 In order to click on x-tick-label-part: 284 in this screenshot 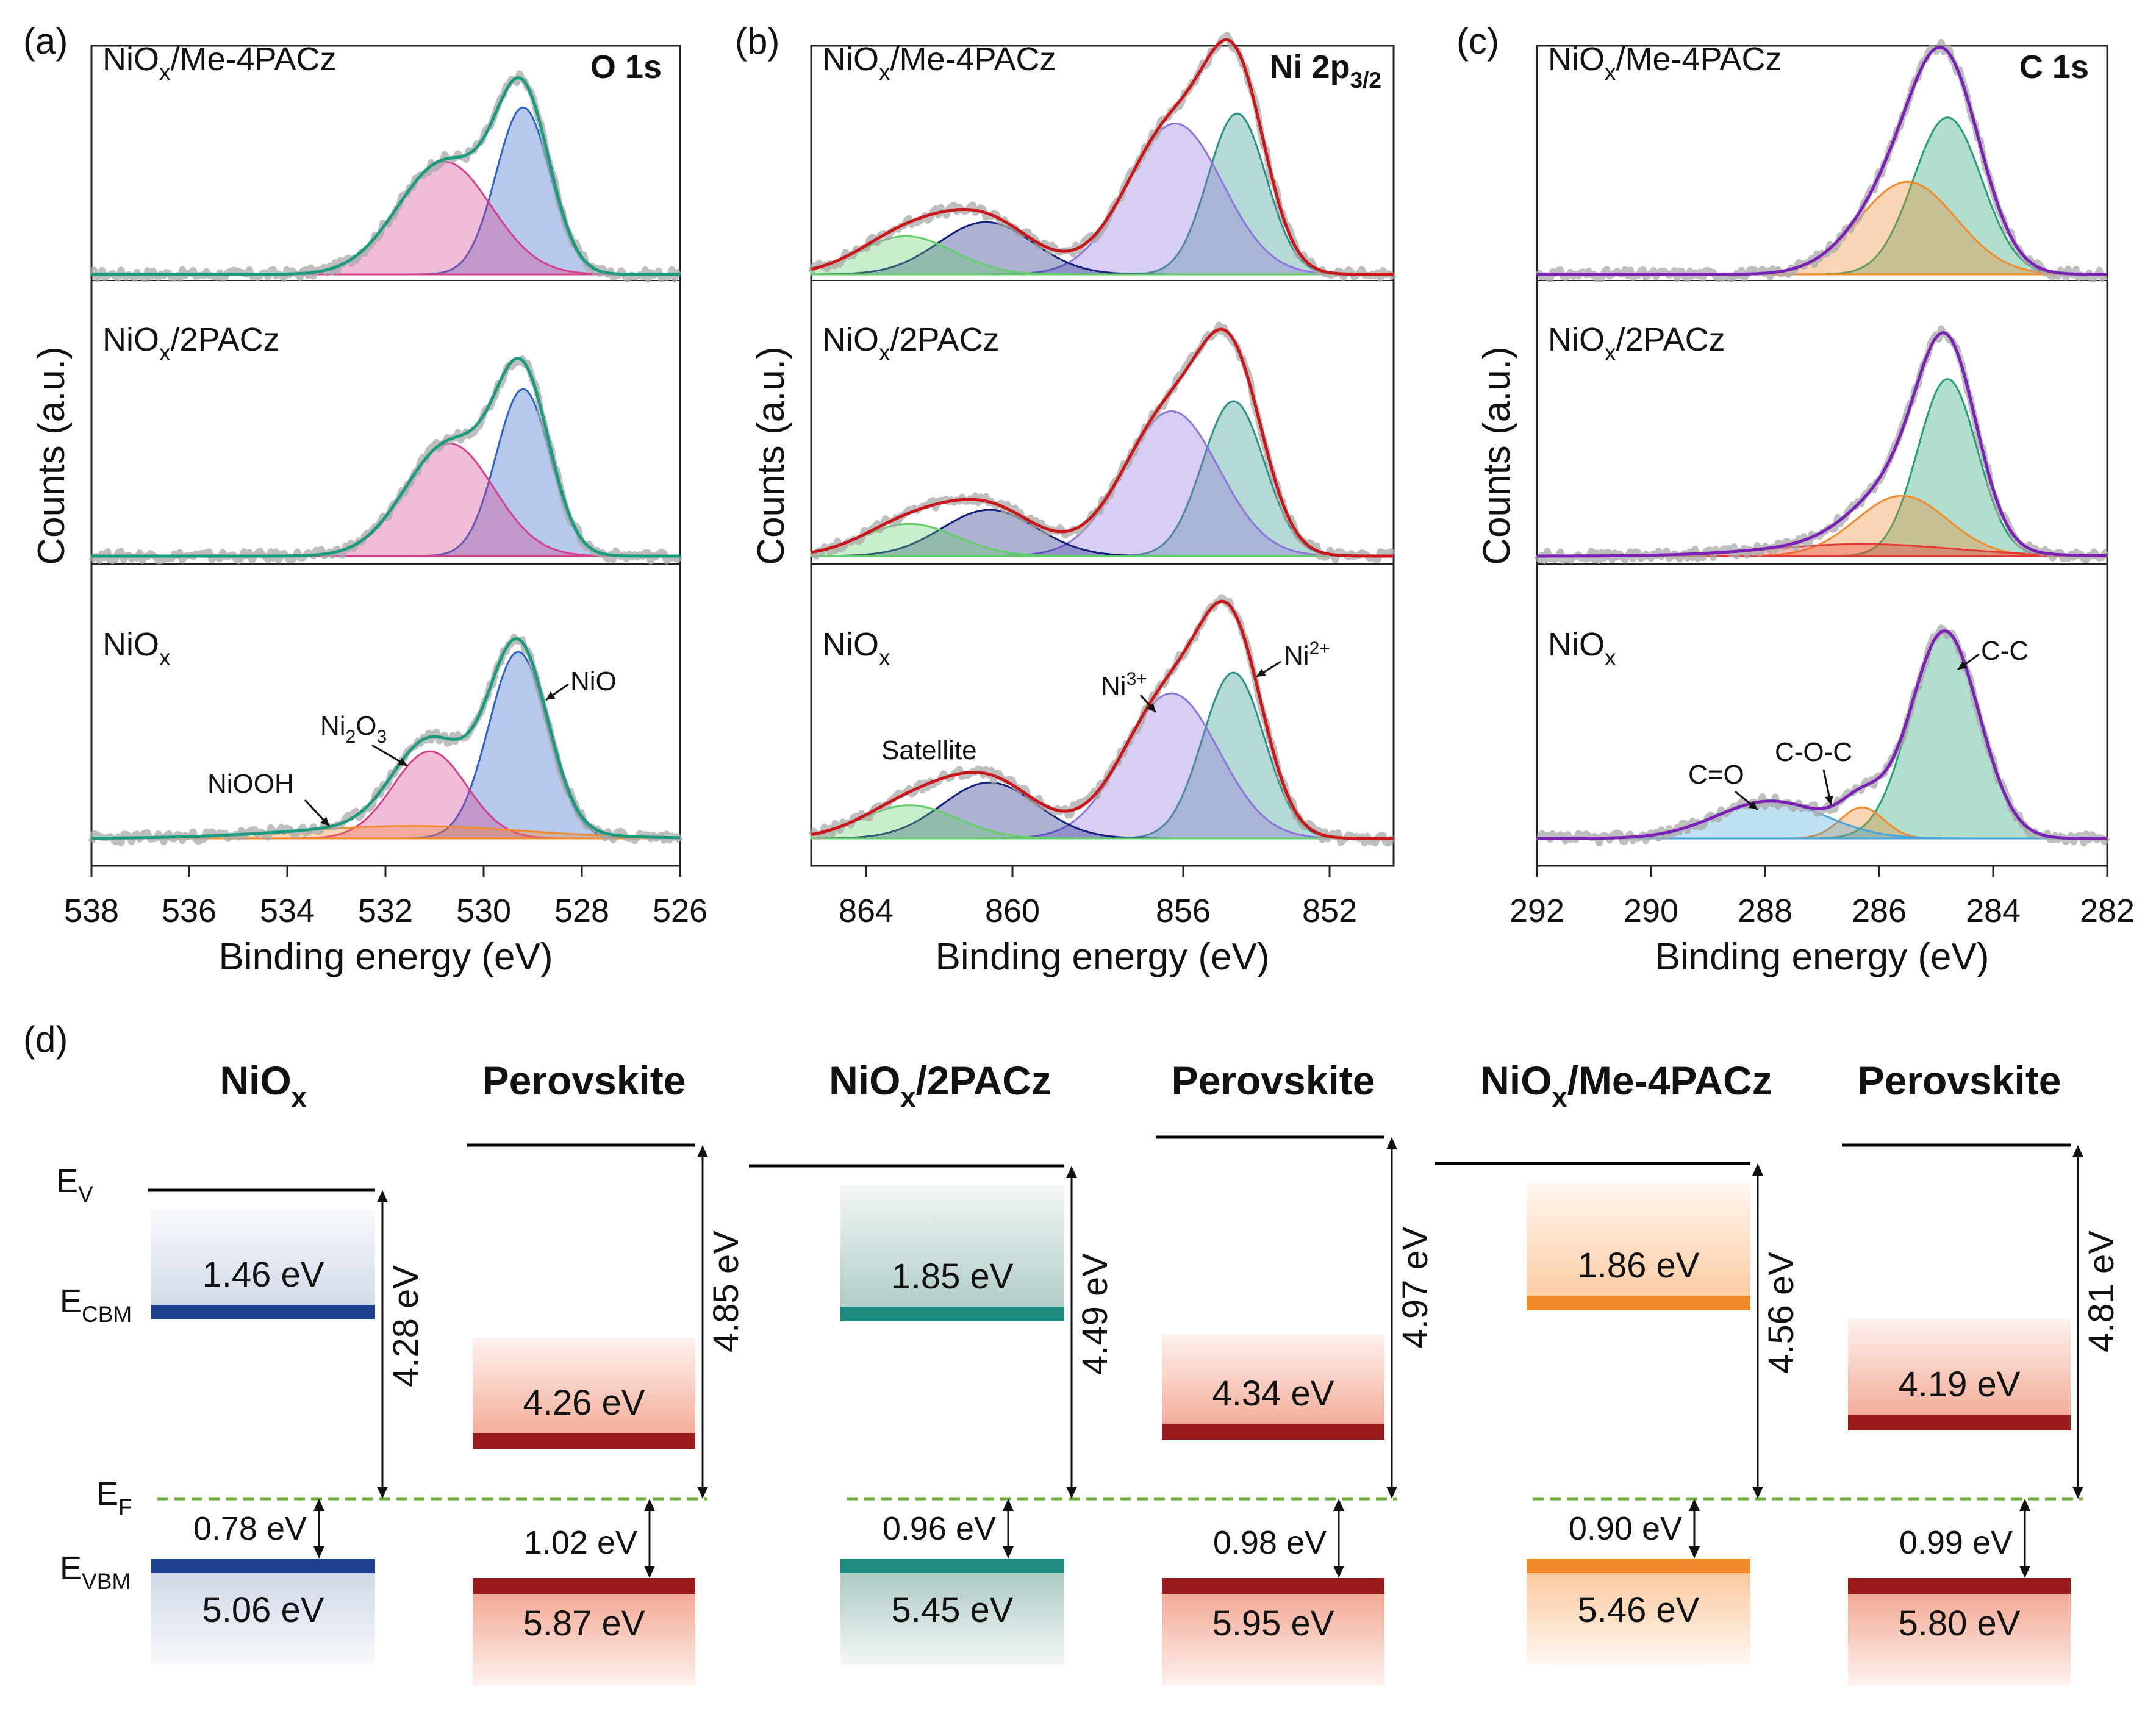, I will do `click(1993, 911)`.